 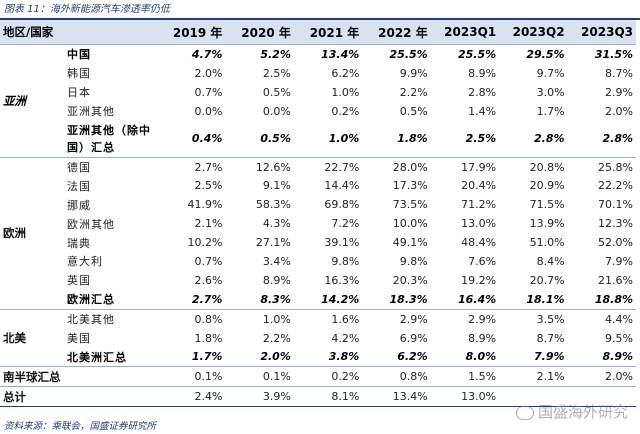 I want to click on region-north-america: 北美, so click(x=30, y=337).